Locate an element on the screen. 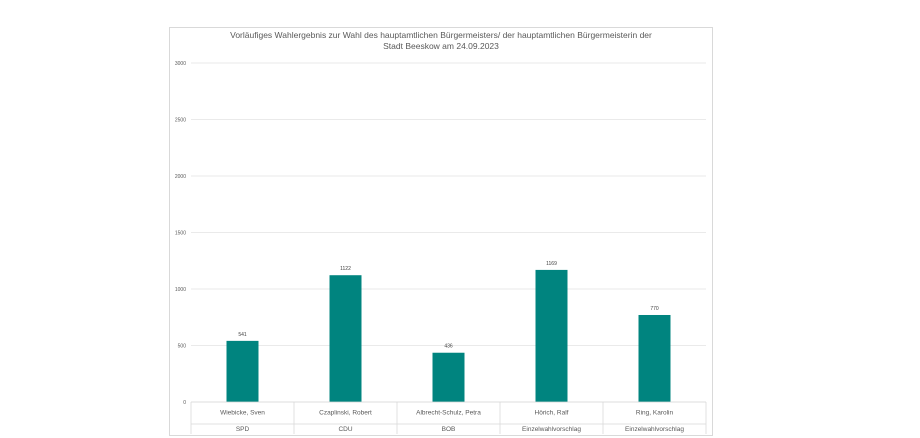 This screenshot has height=438, width=920. y-tick-label: 2500 is located at coordinates (180, 120).